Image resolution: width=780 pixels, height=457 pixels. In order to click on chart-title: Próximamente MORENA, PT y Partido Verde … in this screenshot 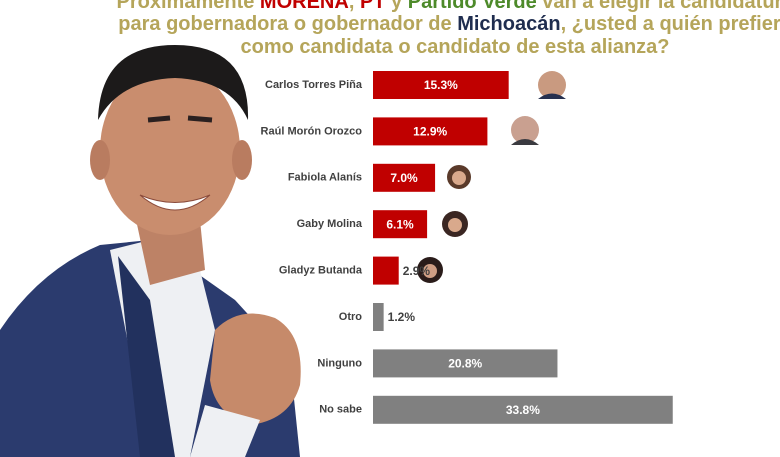, I will do `click(448, 29)`.